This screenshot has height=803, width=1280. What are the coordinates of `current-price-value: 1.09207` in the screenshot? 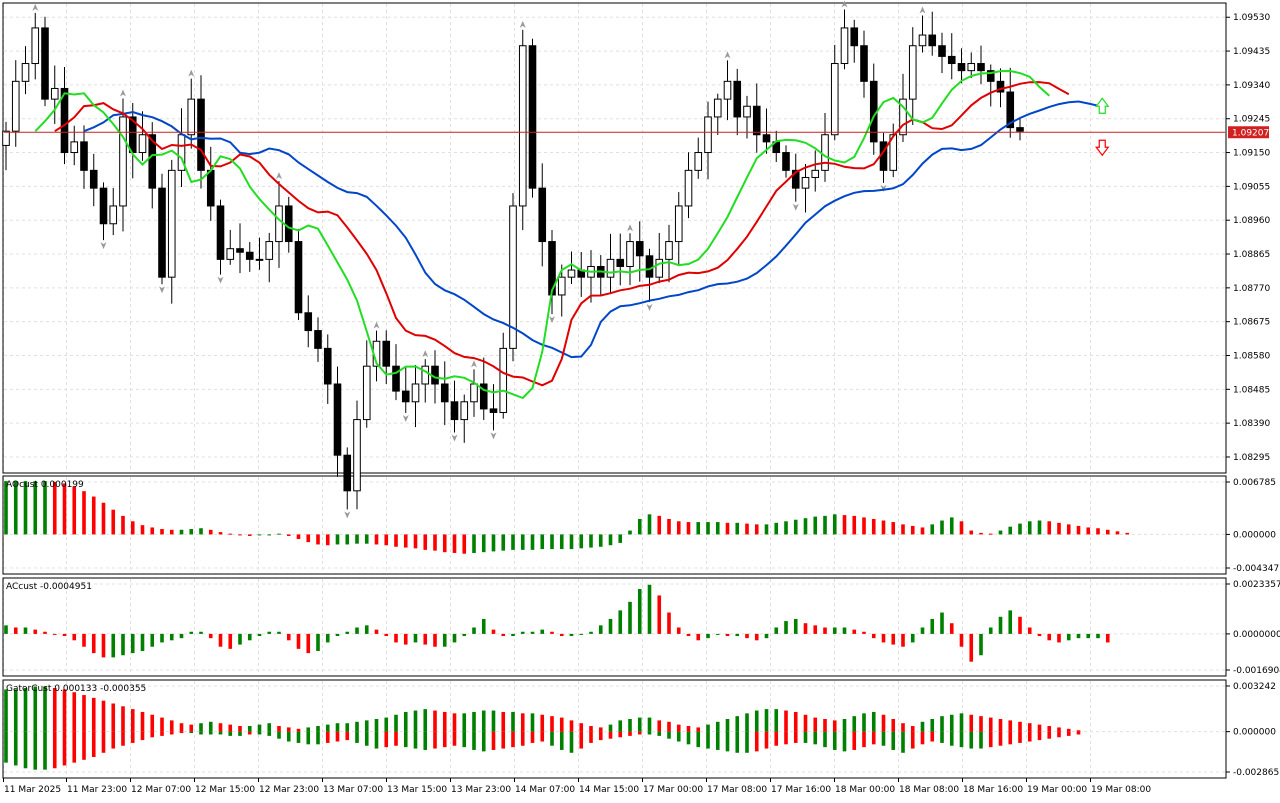 It's located at (1250, 133).